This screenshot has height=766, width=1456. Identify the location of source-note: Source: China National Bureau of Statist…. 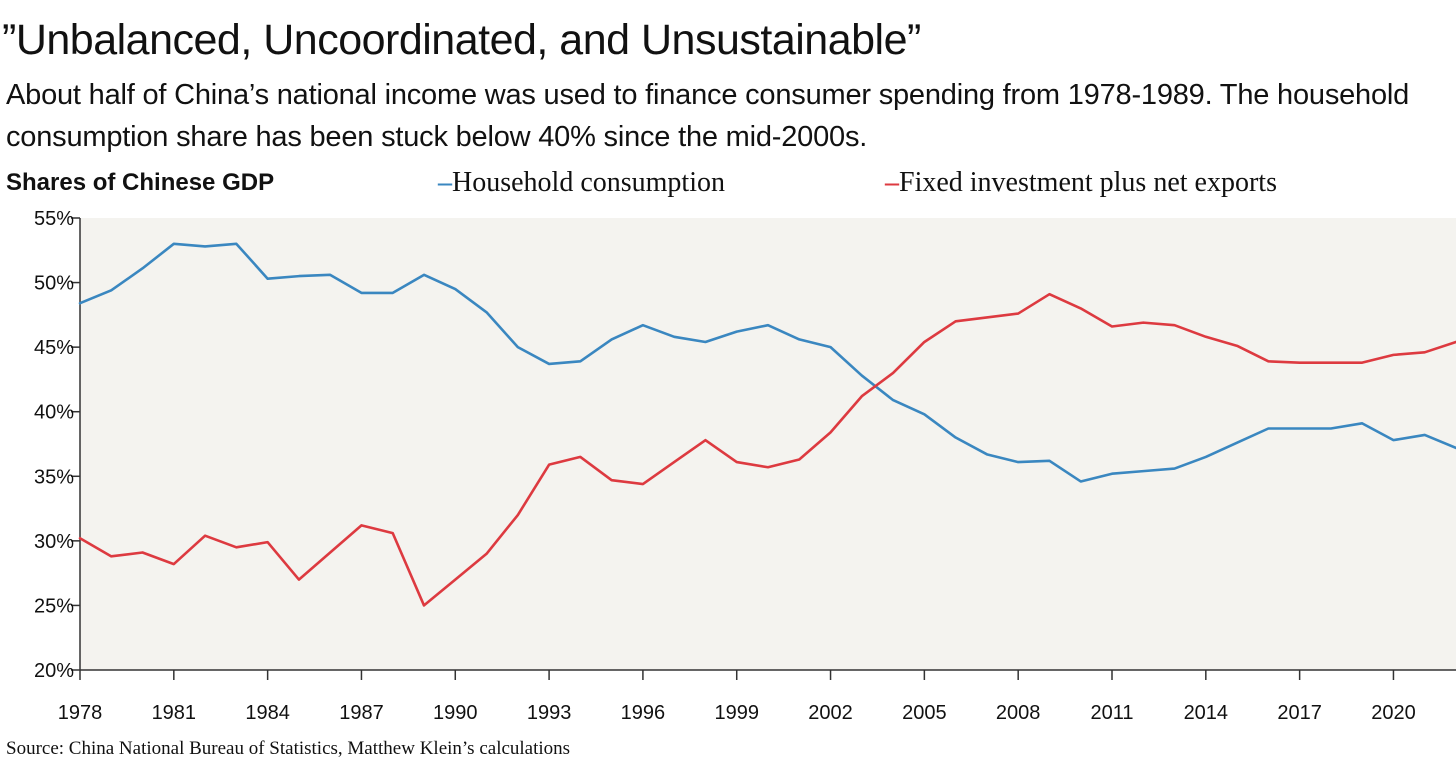
(288, 748).